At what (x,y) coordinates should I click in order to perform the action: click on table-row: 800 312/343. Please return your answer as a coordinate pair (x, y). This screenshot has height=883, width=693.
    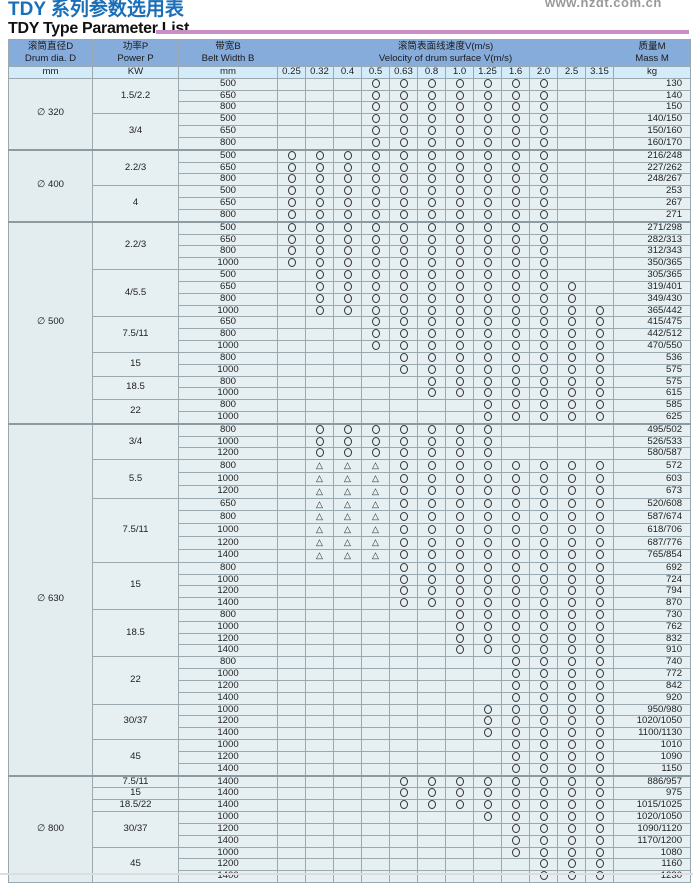
    Looking at the image, I should click on (350, 252).